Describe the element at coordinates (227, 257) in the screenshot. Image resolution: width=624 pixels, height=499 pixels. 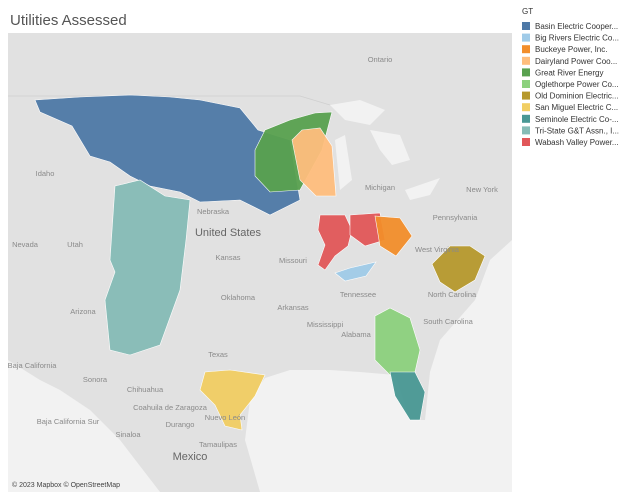
I see `map-label: Kansas` at that location.